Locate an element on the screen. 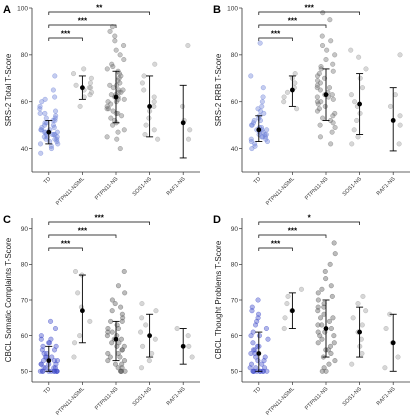 This screenshot has height=420, width=420. y-axis-label: SRS-2 RRB T-Score is located at coordinates (218, 89).